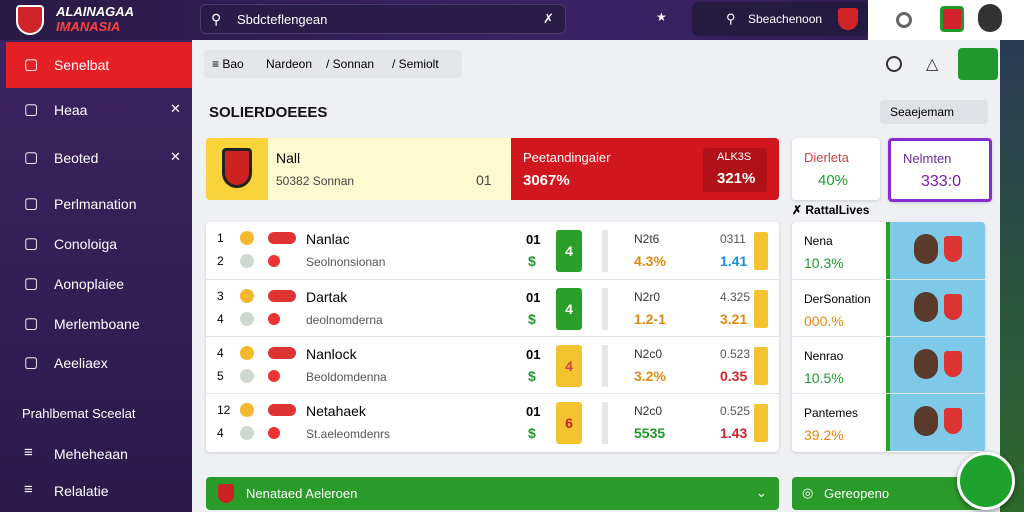  Describe the element at coordinates (888, 308) in the screenshot. I see `live-row: DerSonation 000.%` at that location.